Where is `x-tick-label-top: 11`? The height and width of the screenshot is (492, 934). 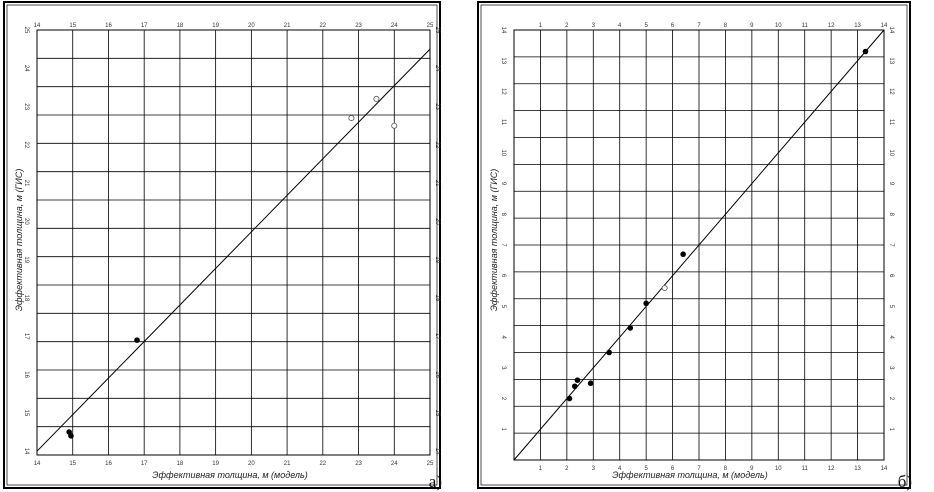 x-tick-label-top: 11 is located at coordinates (805, 26).